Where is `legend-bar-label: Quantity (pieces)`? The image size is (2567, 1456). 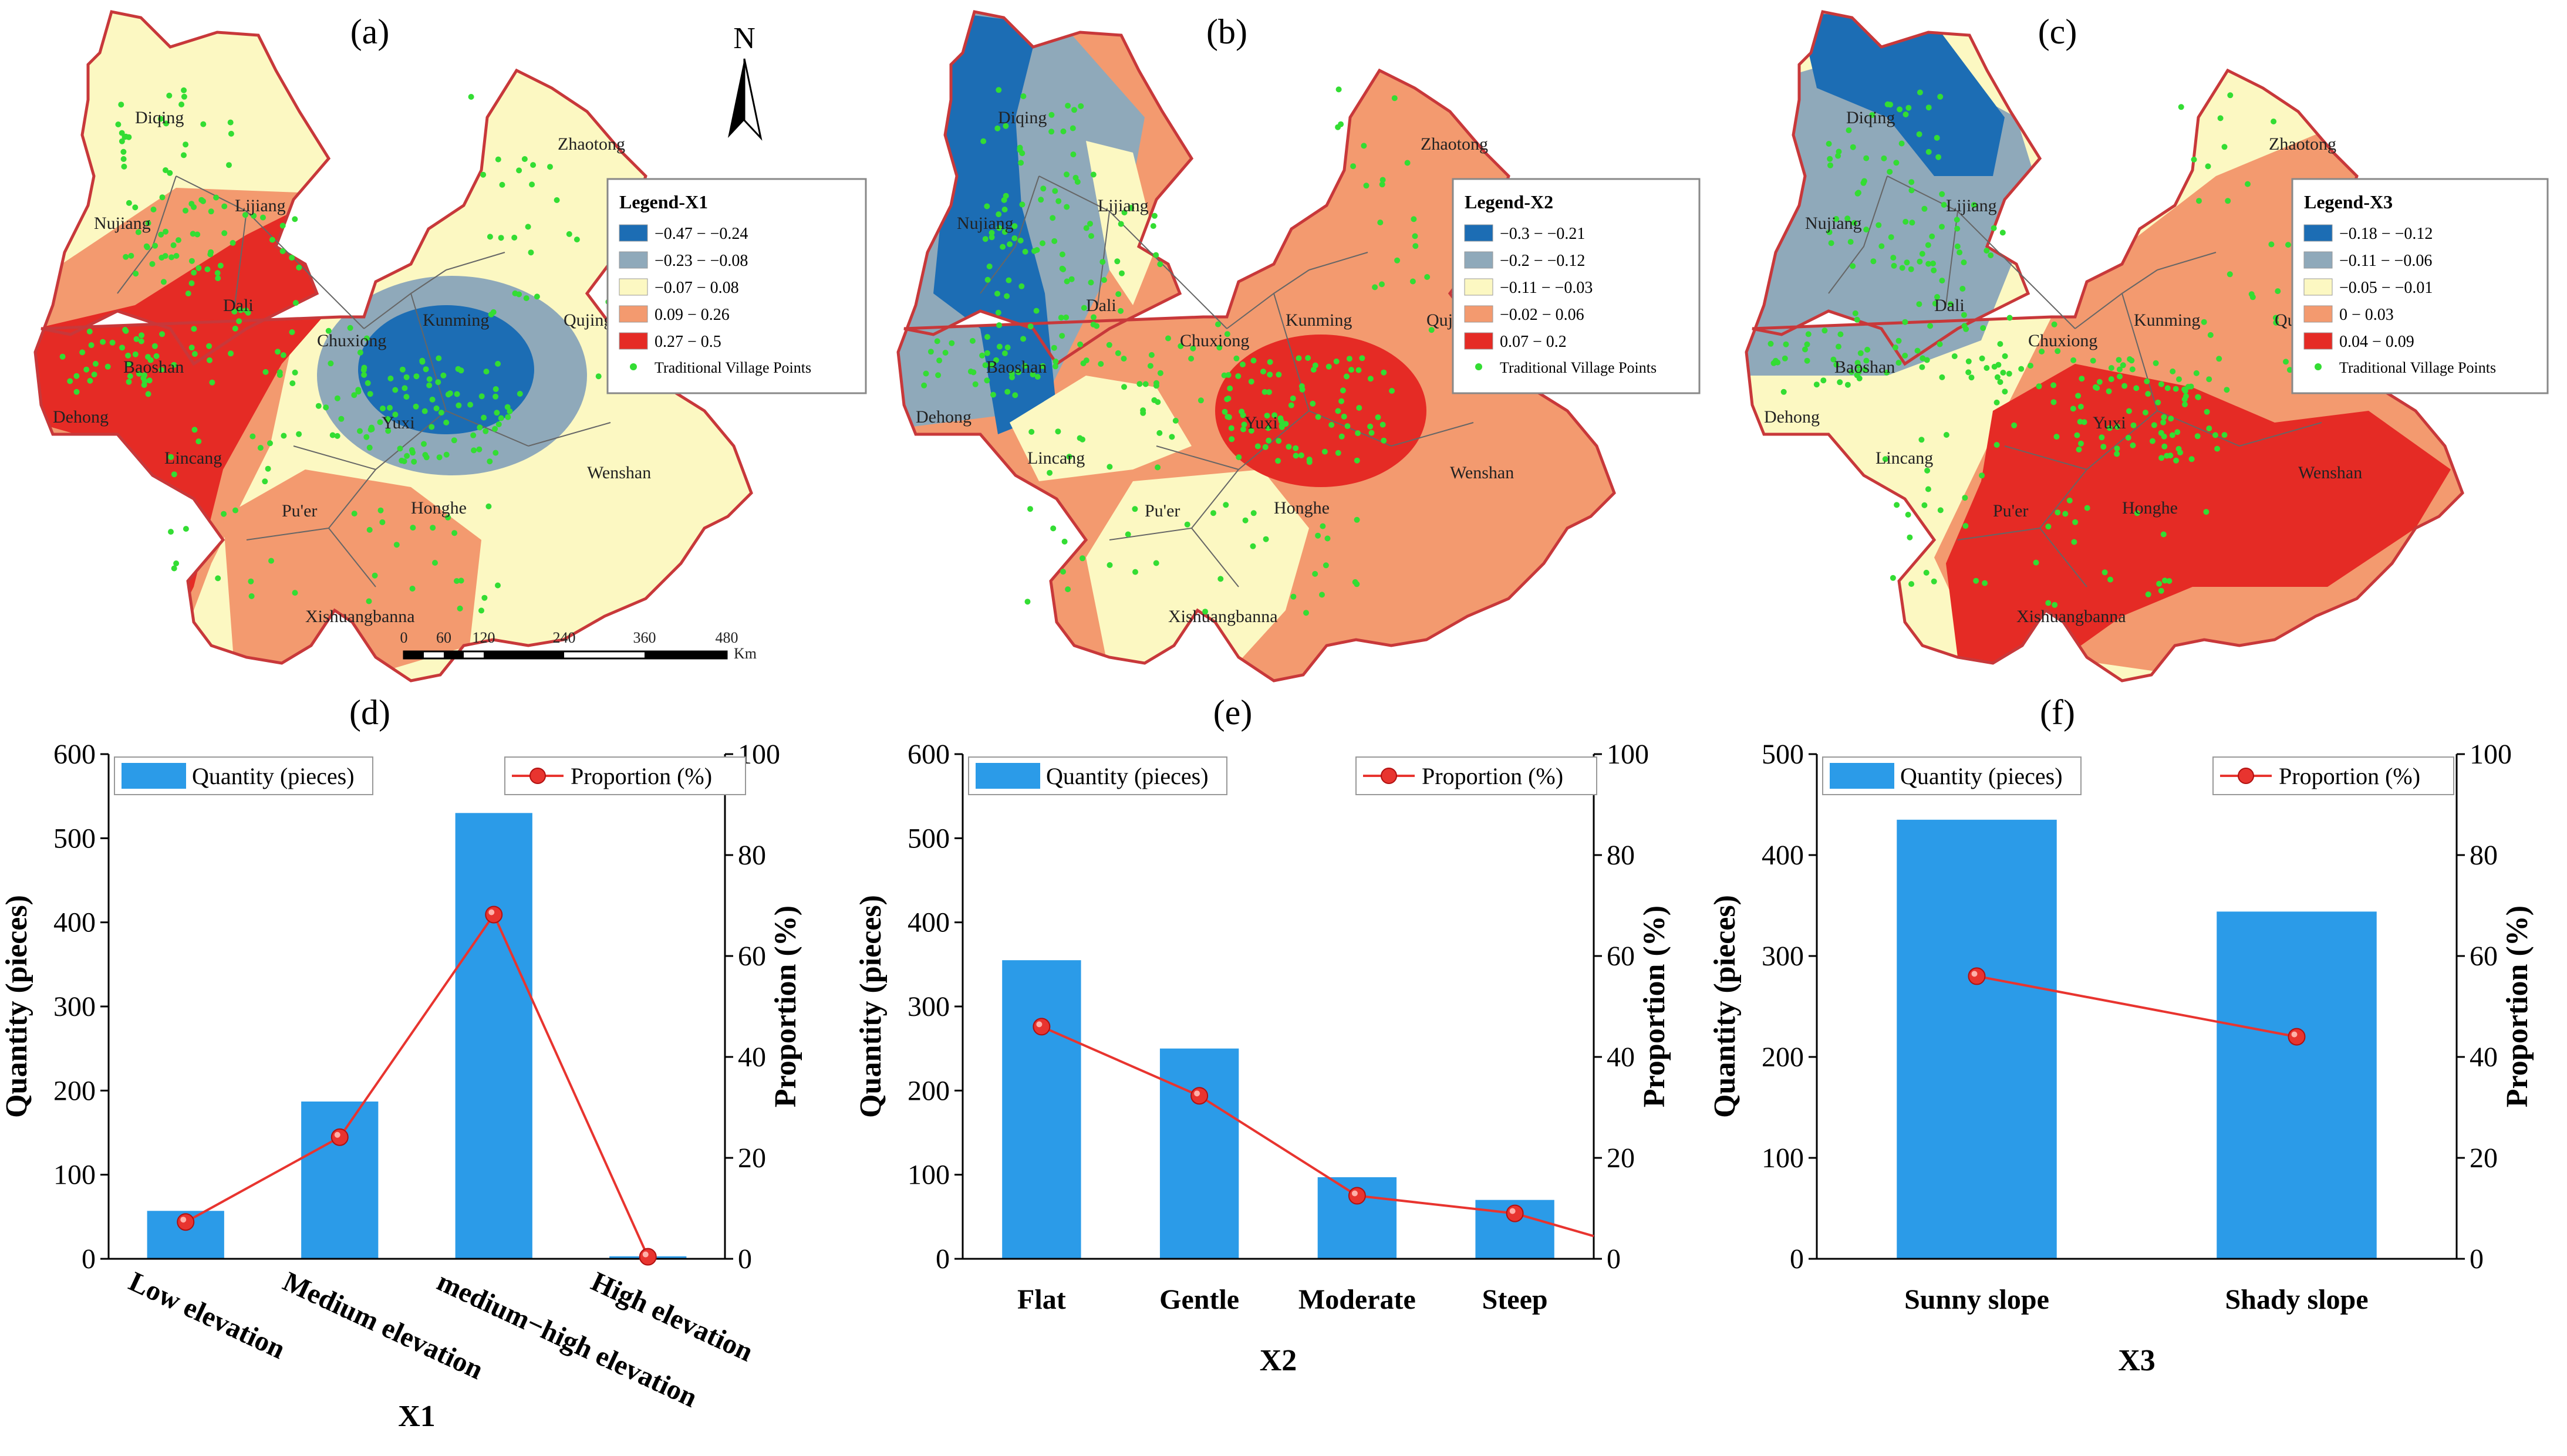 legend-bar-label: Quantity (pieces) is located at coordinates (273, 776).